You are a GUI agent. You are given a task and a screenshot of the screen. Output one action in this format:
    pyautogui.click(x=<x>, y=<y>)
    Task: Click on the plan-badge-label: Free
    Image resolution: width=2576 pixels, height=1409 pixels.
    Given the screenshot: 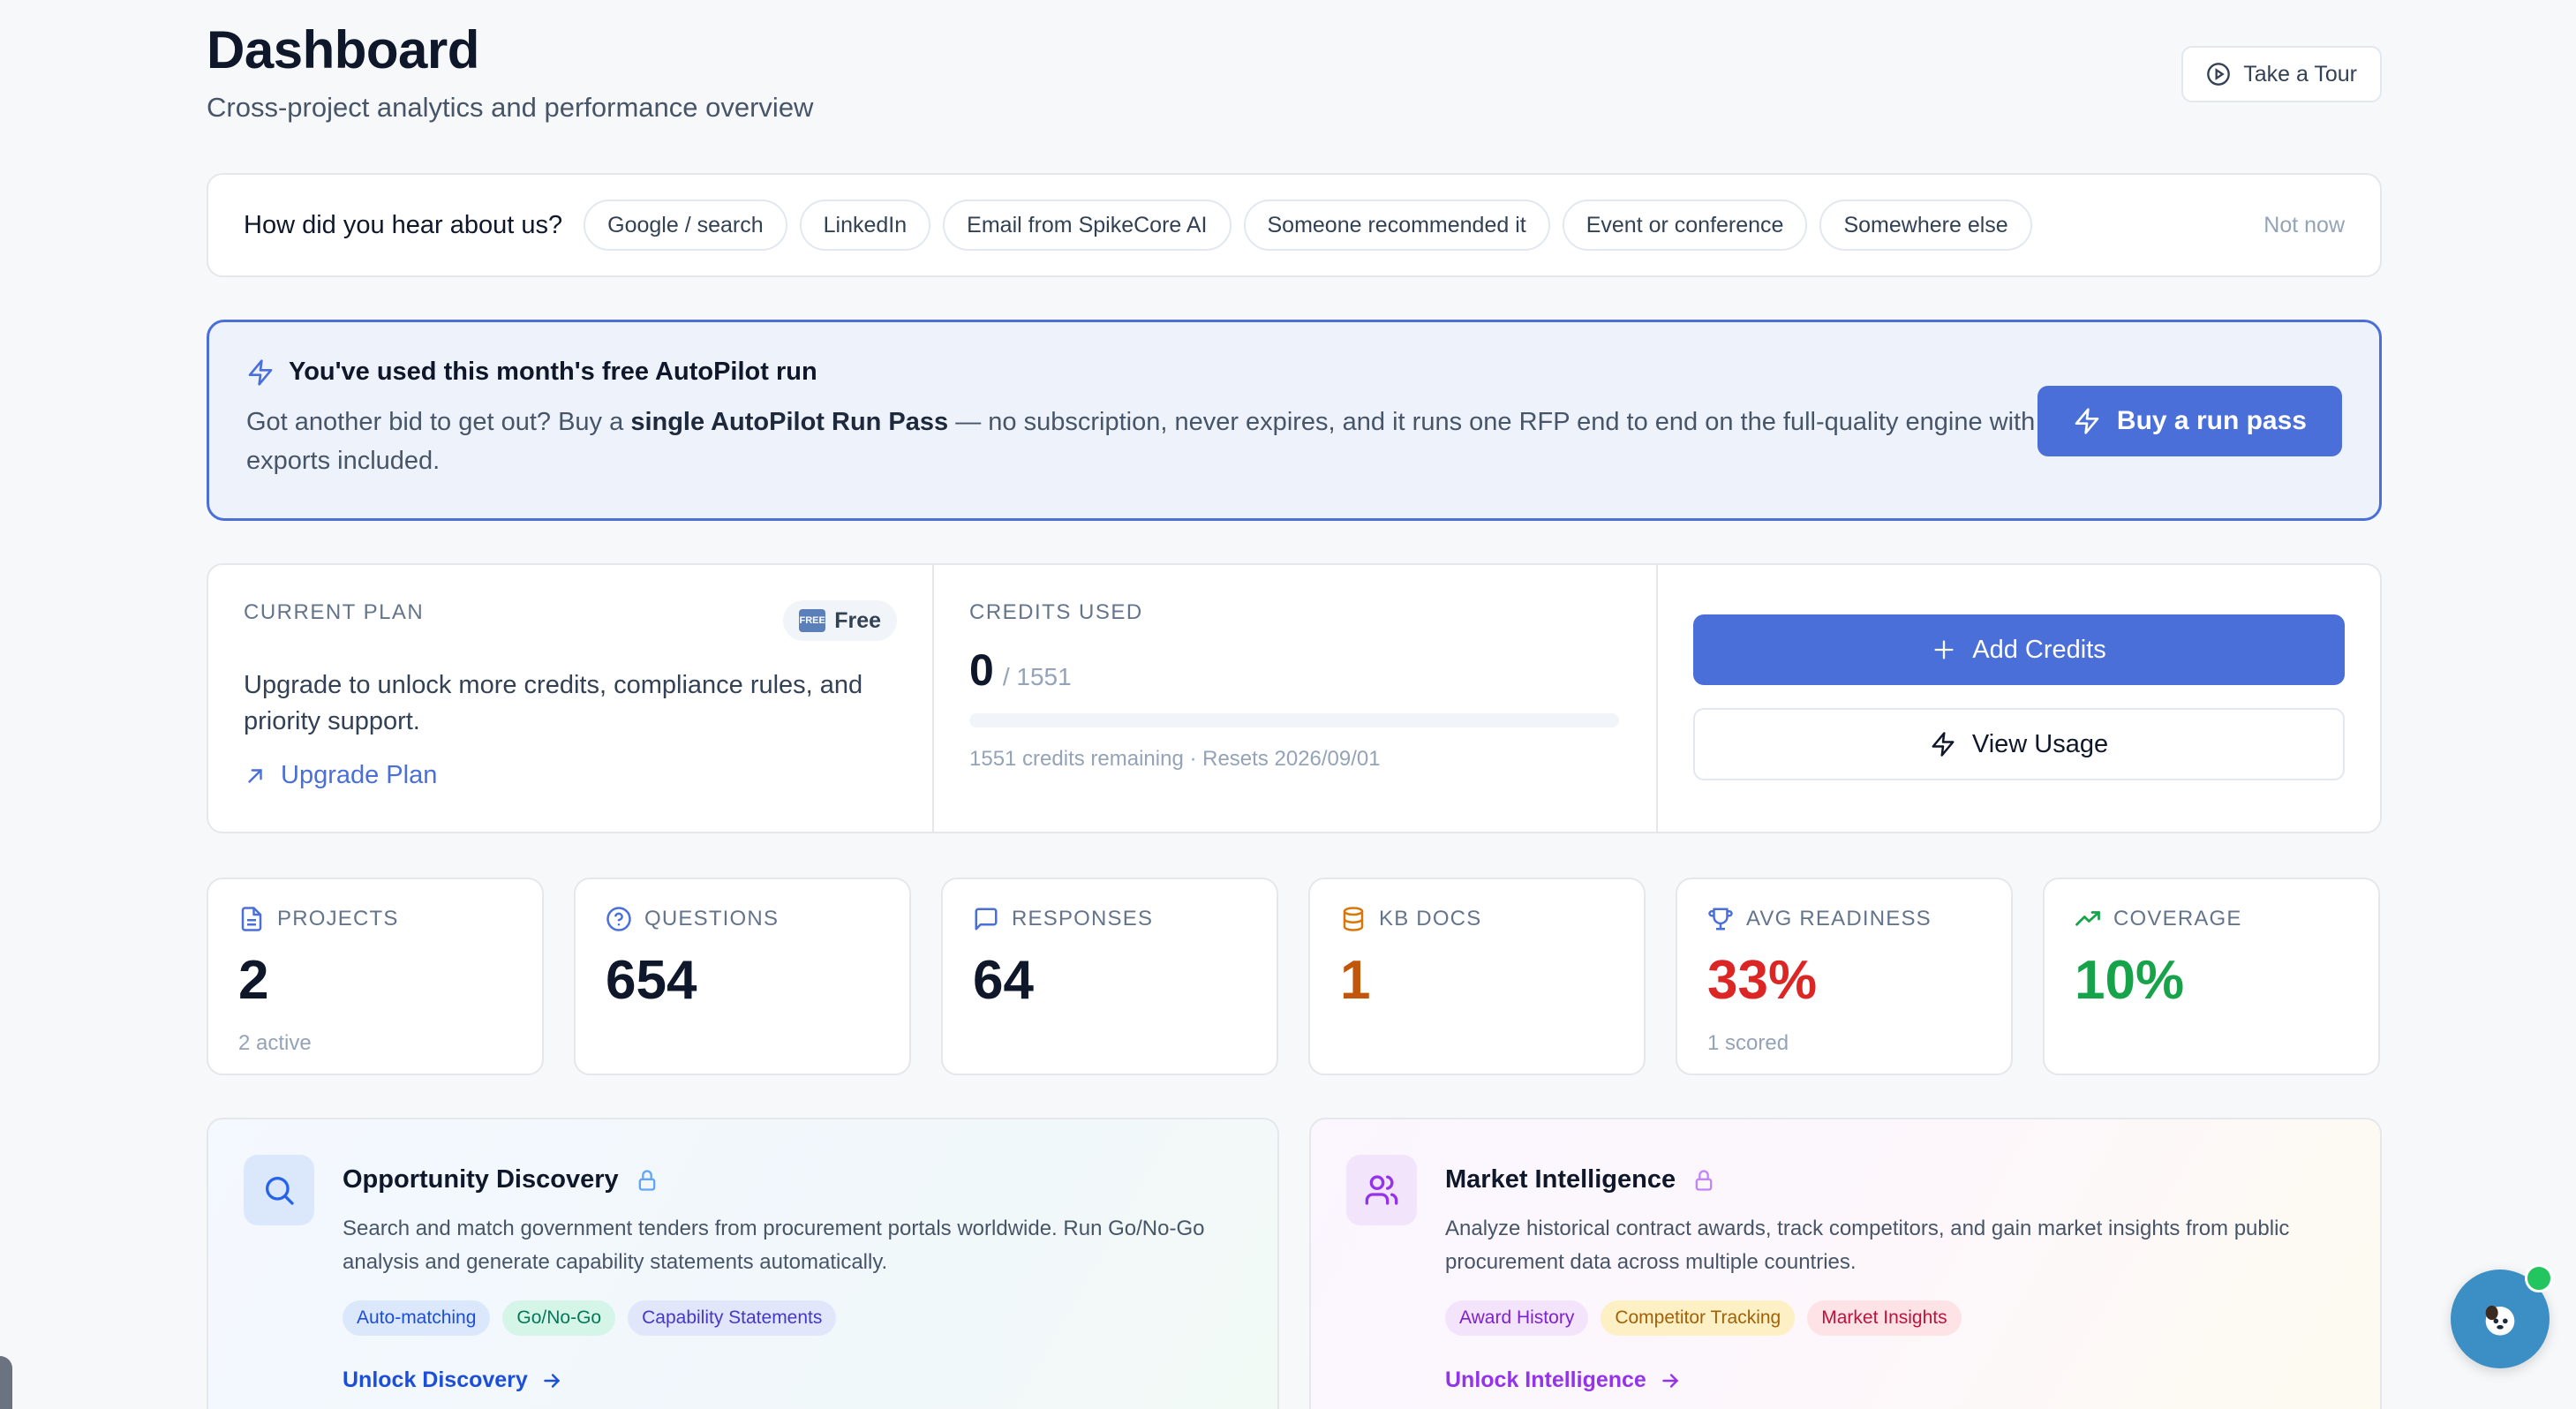 What is the action you would take?
    pyautogui.click(x=858, y=620)
    